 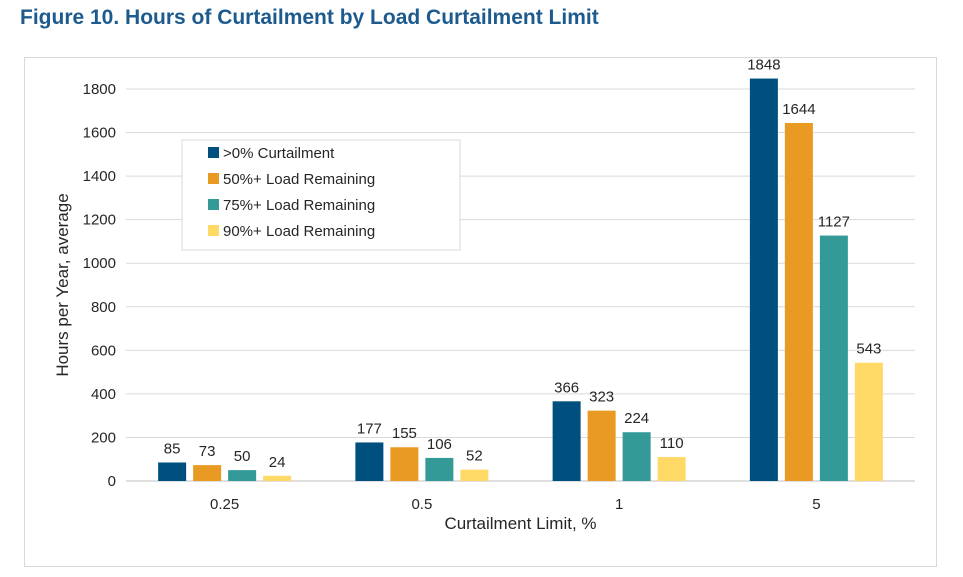 I want to click on legend-entry: >0% Curtailment, so click(x=279, y=153).